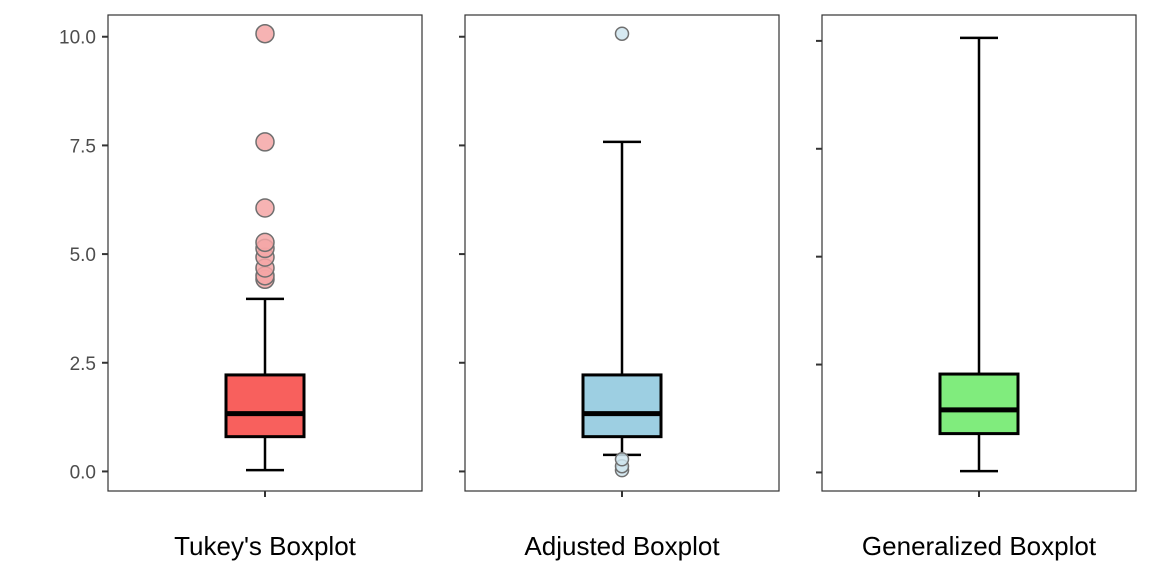  Describe the element at coordinates (83, 255) in the screenshot. I see `y-tick-label-2: 5.0` at that location.